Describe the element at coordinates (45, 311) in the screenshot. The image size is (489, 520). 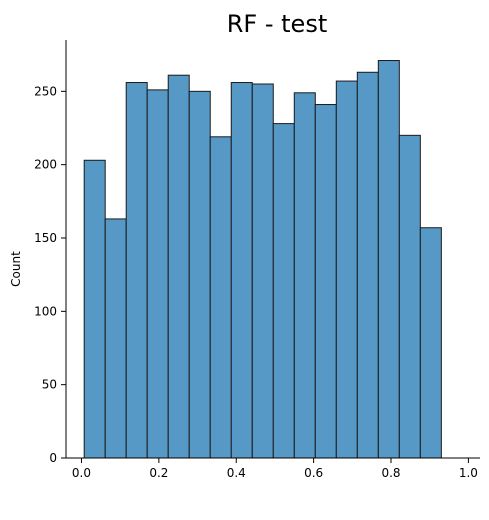
I see `y-tick-label: 100` at that location.